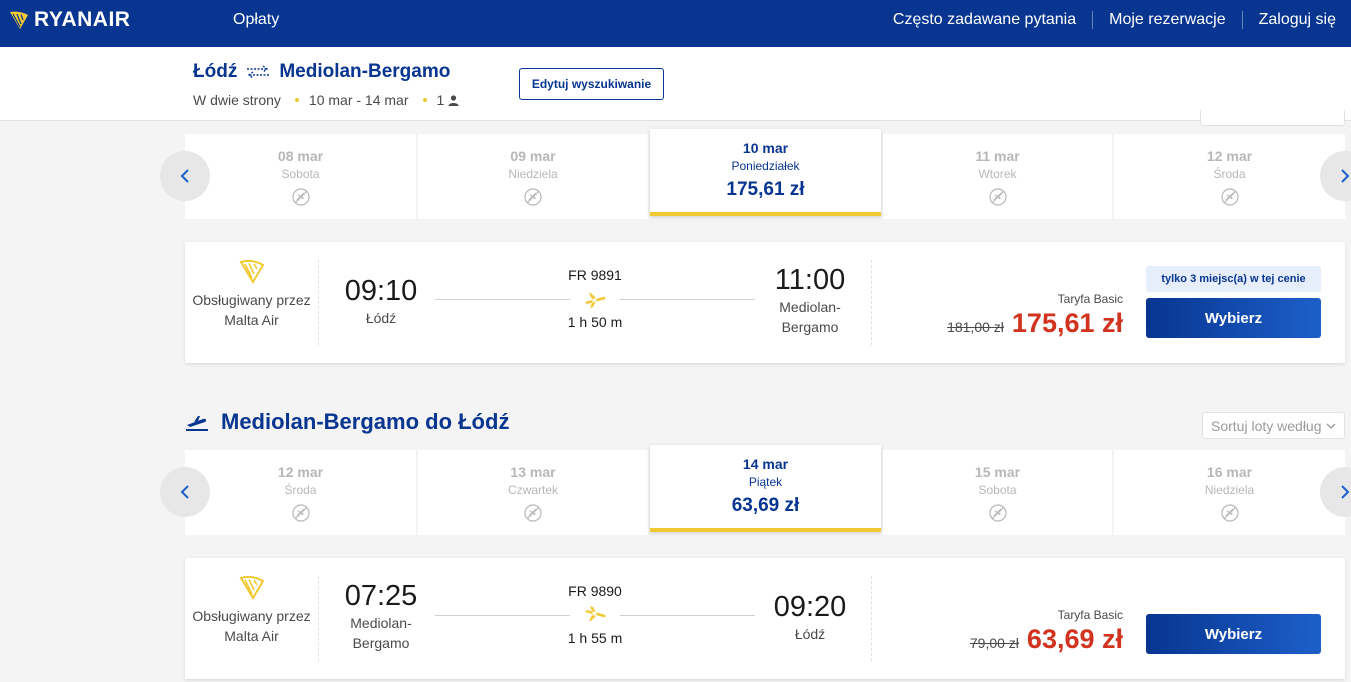  I want to click on arrival-time: 09:20, so click(810, 607).